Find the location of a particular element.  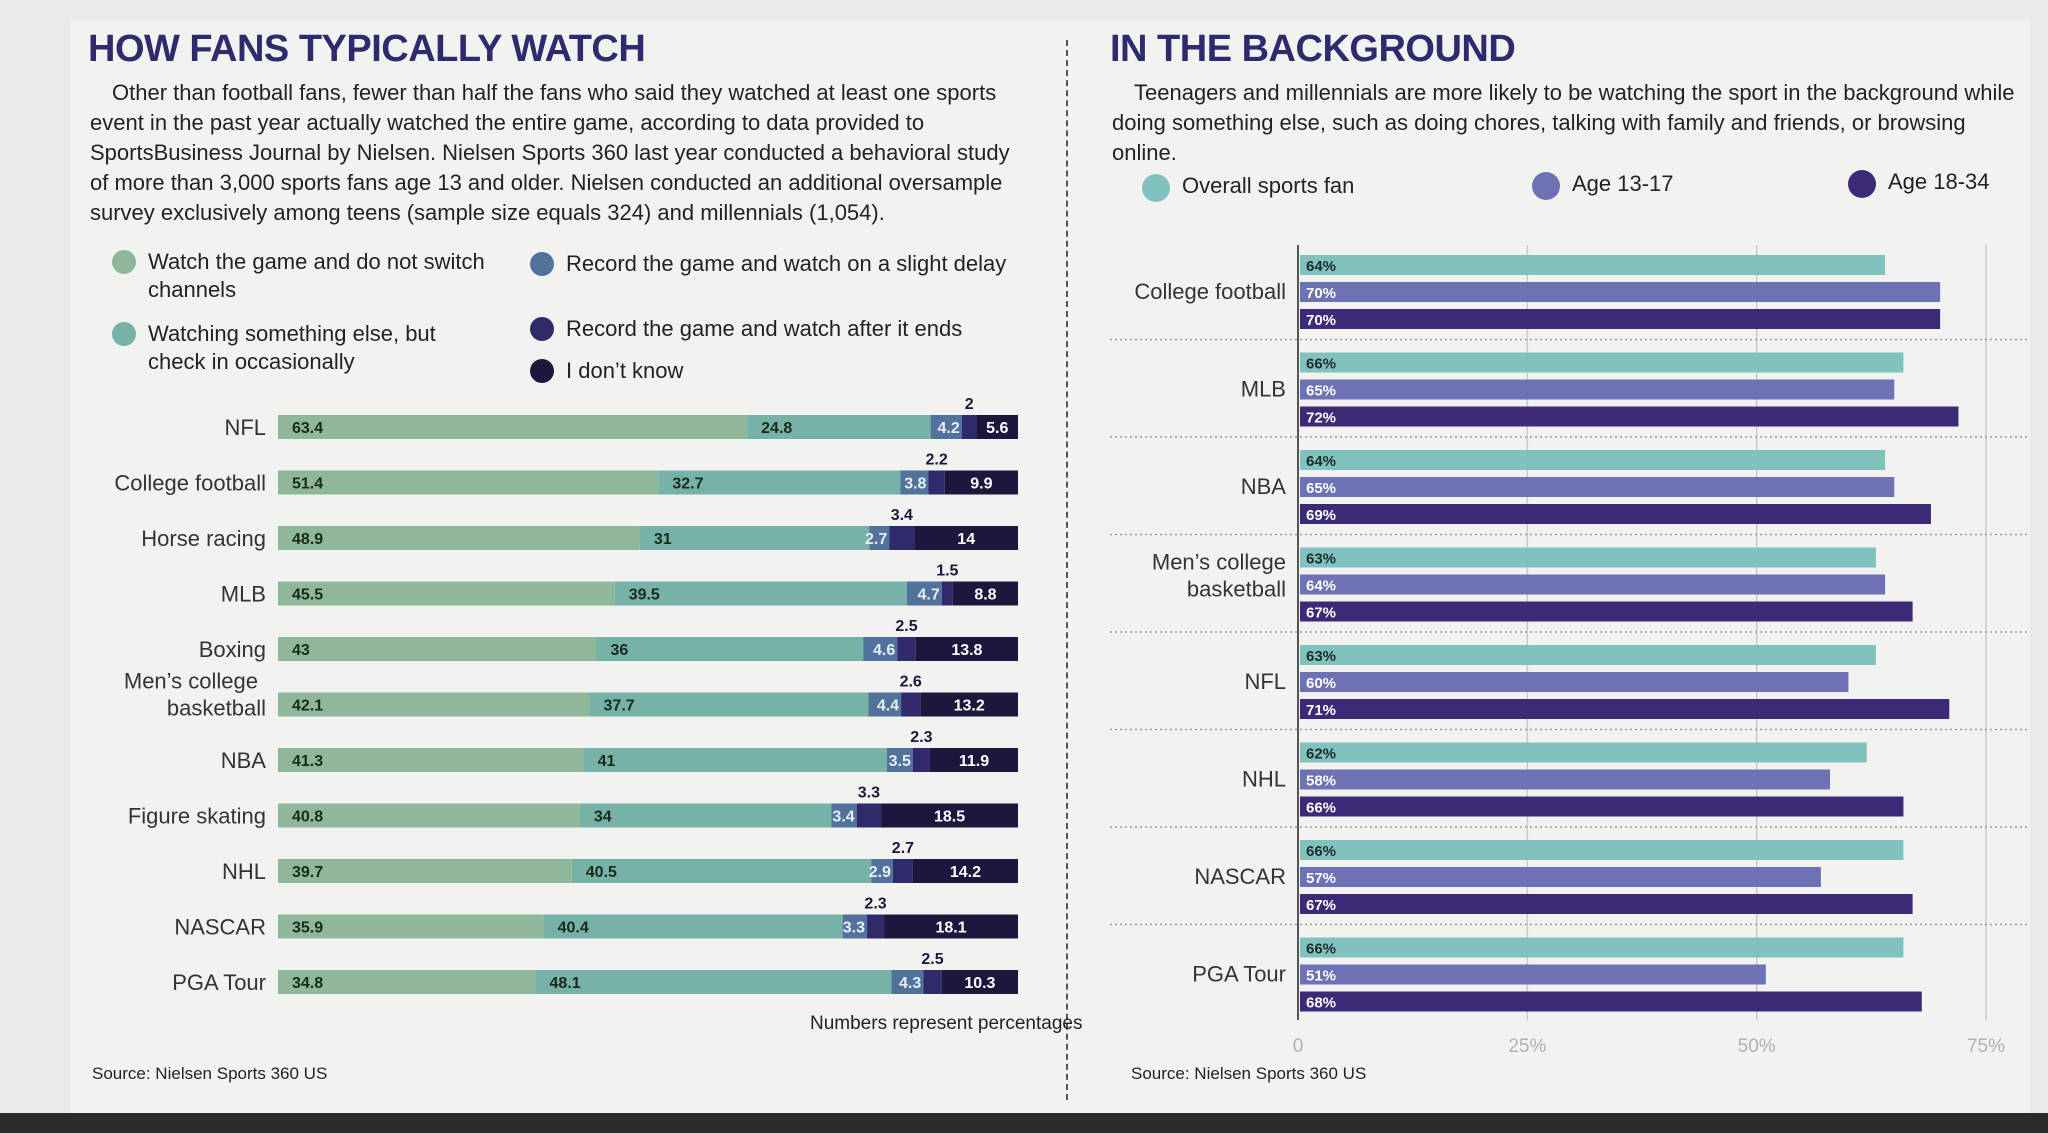

left-source: Source: Nielsen Sports 360 US is located at coordinates (210, 1073).